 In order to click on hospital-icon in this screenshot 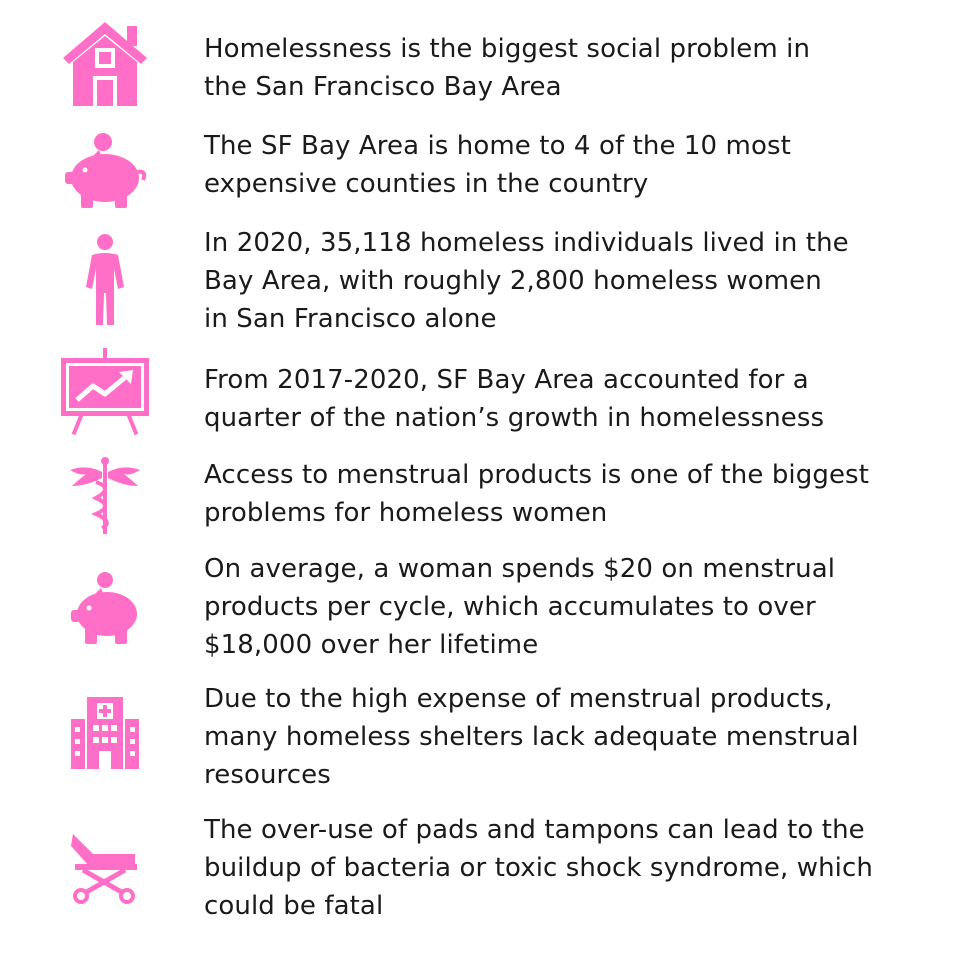, I will do `click(105, 732)`.